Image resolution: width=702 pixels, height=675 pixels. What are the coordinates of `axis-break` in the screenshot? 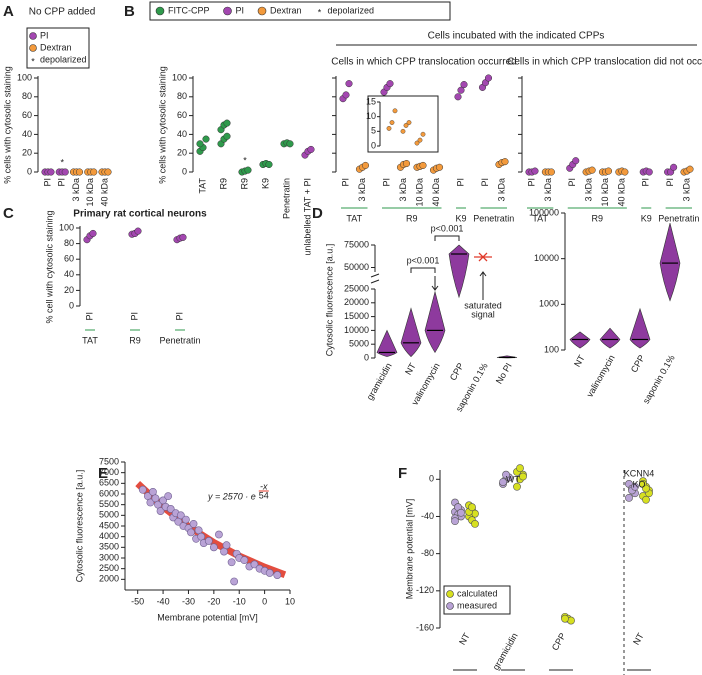 It's located at (375, 278).